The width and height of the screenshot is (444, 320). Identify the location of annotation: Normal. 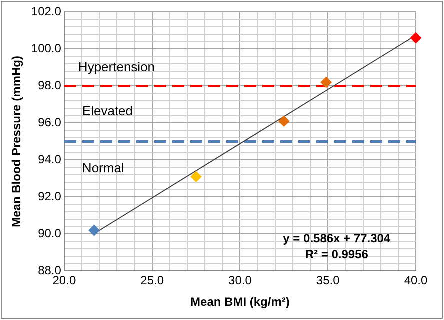
(103, 168).